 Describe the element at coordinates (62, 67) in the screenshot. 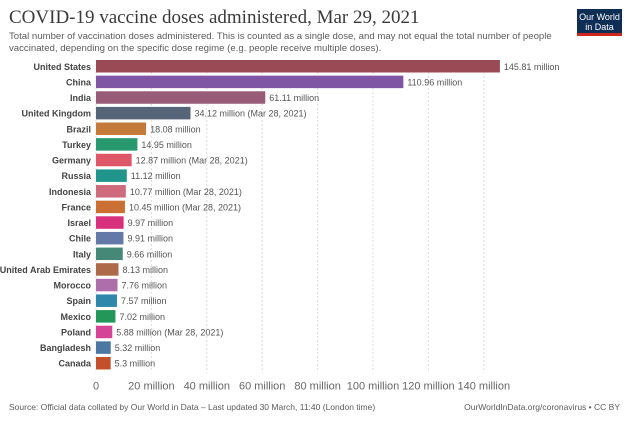

I see `category-label: United States` at that location.